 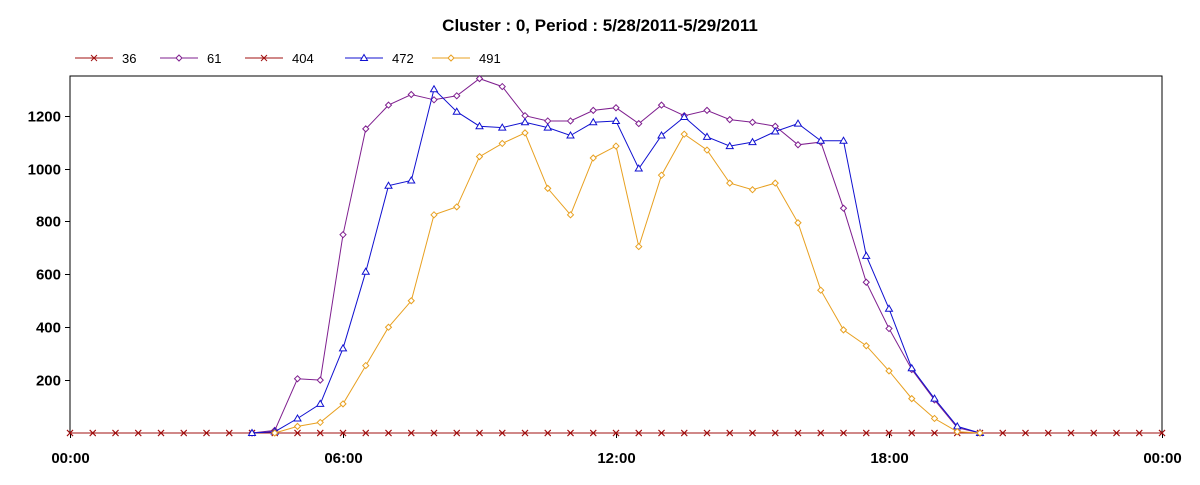 I want to click on legend-item-36: 36, so click(x=105, y=58).